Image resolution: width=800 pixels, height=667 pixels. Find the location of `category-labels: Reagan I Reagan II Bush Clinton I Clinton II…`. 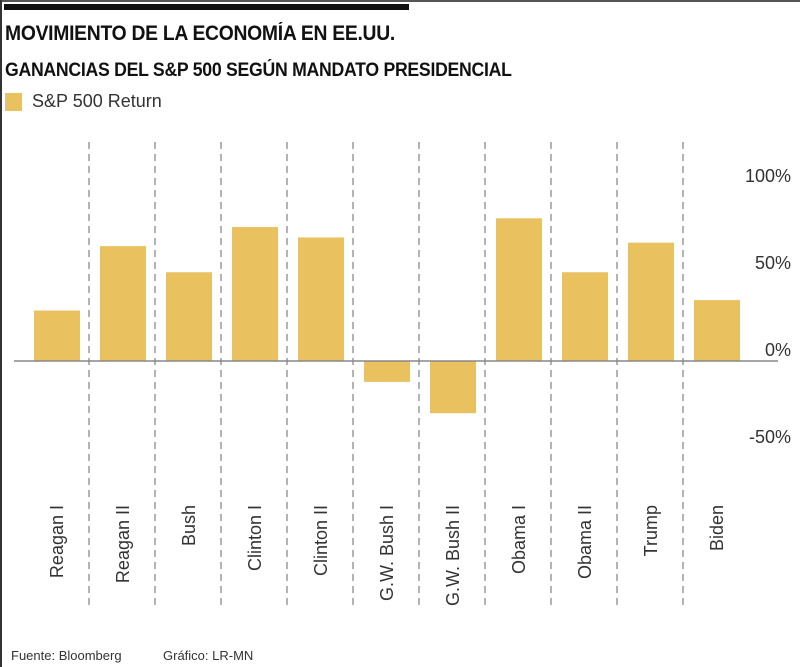

category-labels: Reagan I Reagan II Bush Clinton I Clinton II… is located at coordinates (387, 555).